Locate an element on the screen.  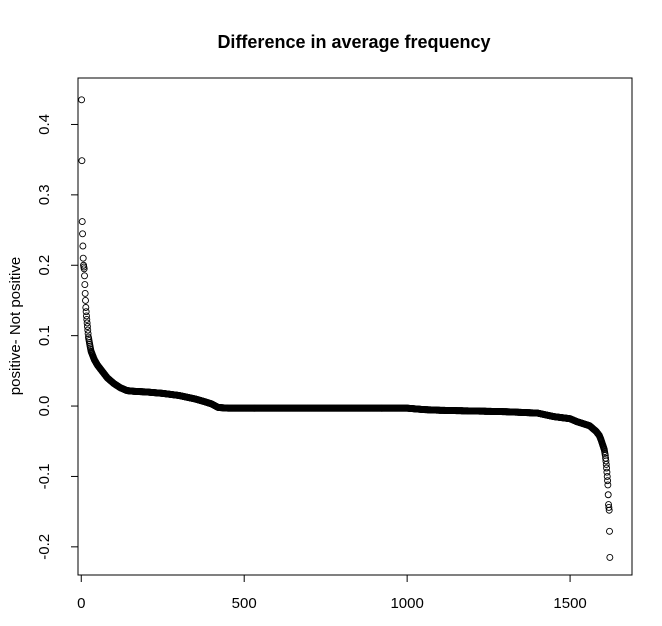
y-axis-label: positive- Not positive is located at coordinates (15, 326).